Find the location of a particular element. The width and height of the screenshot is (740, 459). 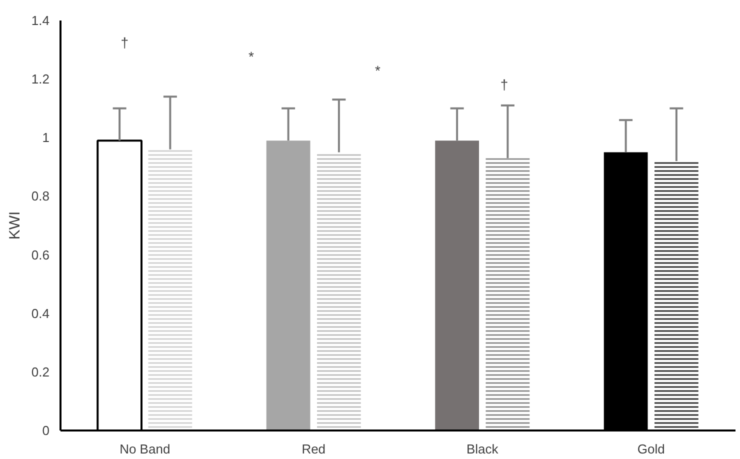

y-tick-label: 0 is located at coordinates (46, 430).